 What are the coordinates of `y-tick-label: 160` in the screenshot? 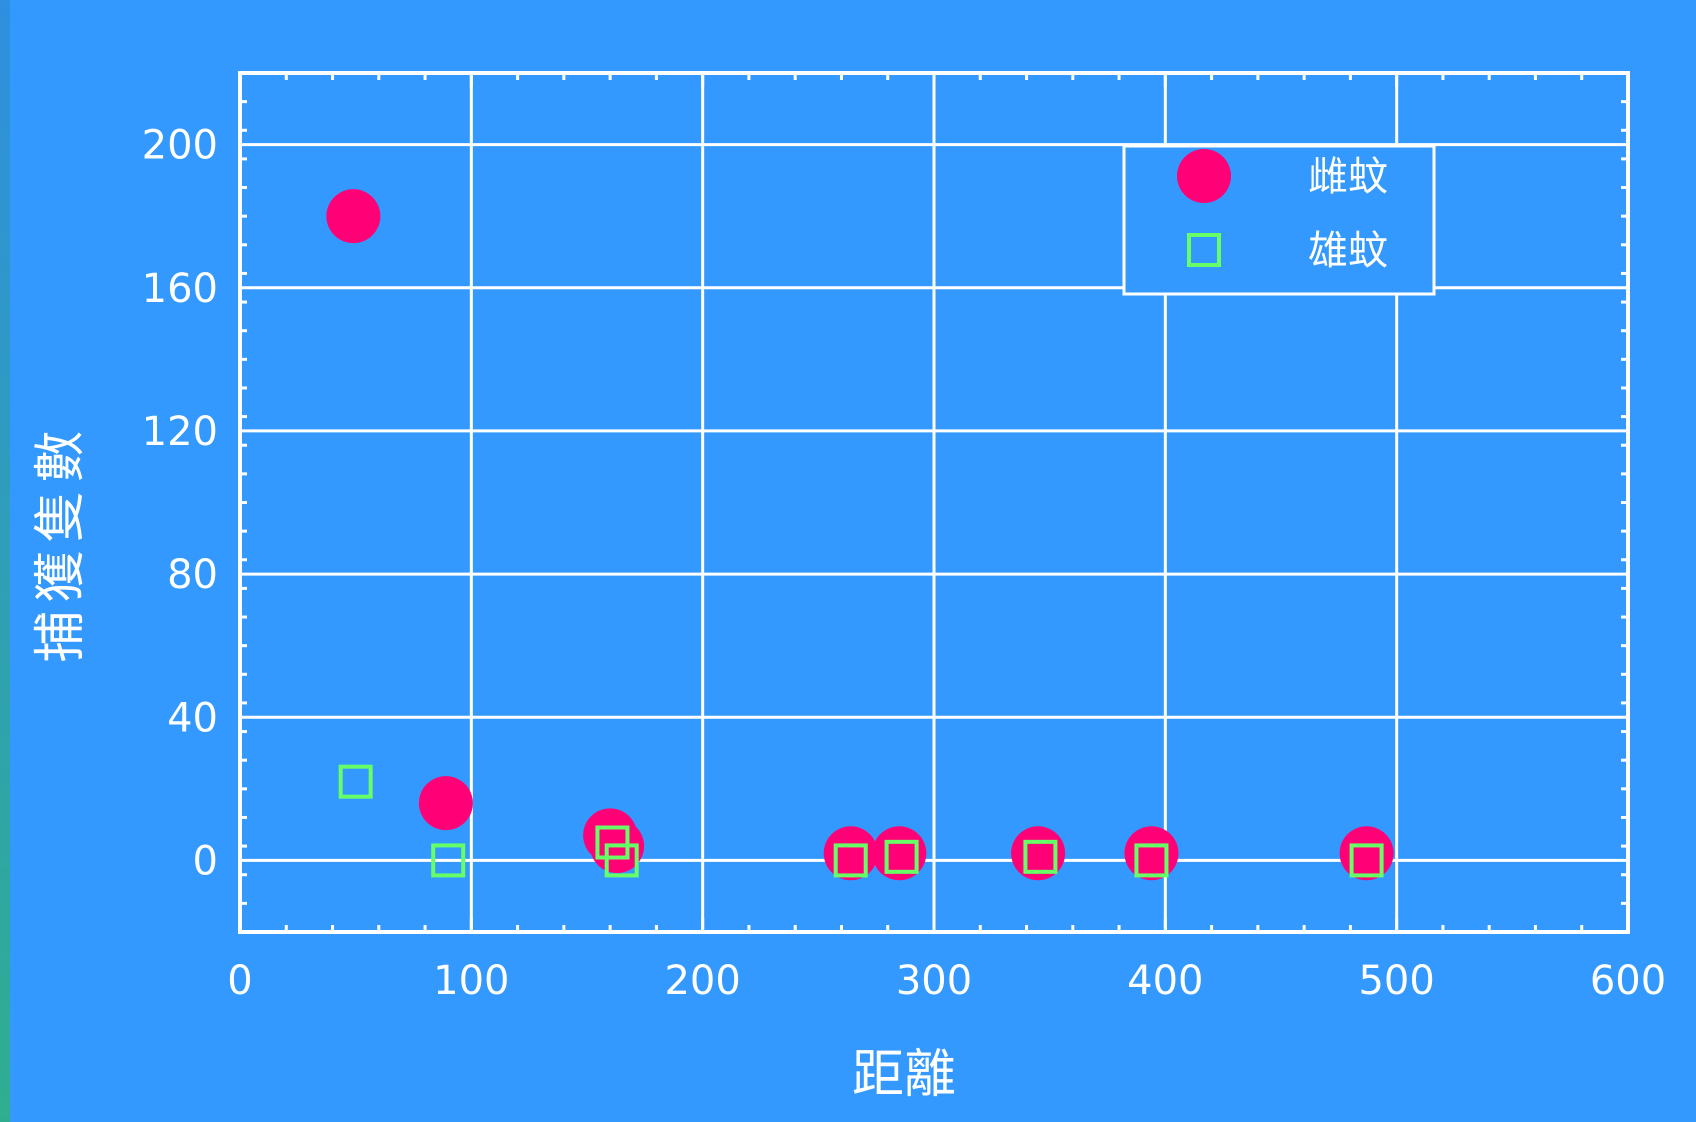 It's located at (180, 289).